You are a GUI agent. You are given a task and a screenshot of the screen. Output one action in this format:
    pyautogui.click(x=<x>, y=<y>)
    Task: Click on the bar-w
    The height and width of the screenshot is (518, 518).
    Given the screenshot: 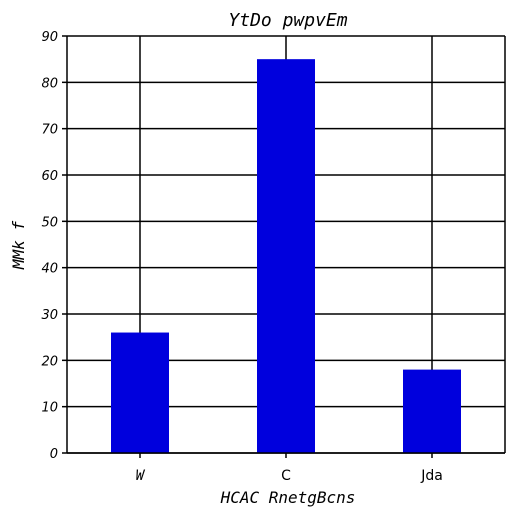 What is the action you would take?
    pyautogui.click(x=140, y=392)
    